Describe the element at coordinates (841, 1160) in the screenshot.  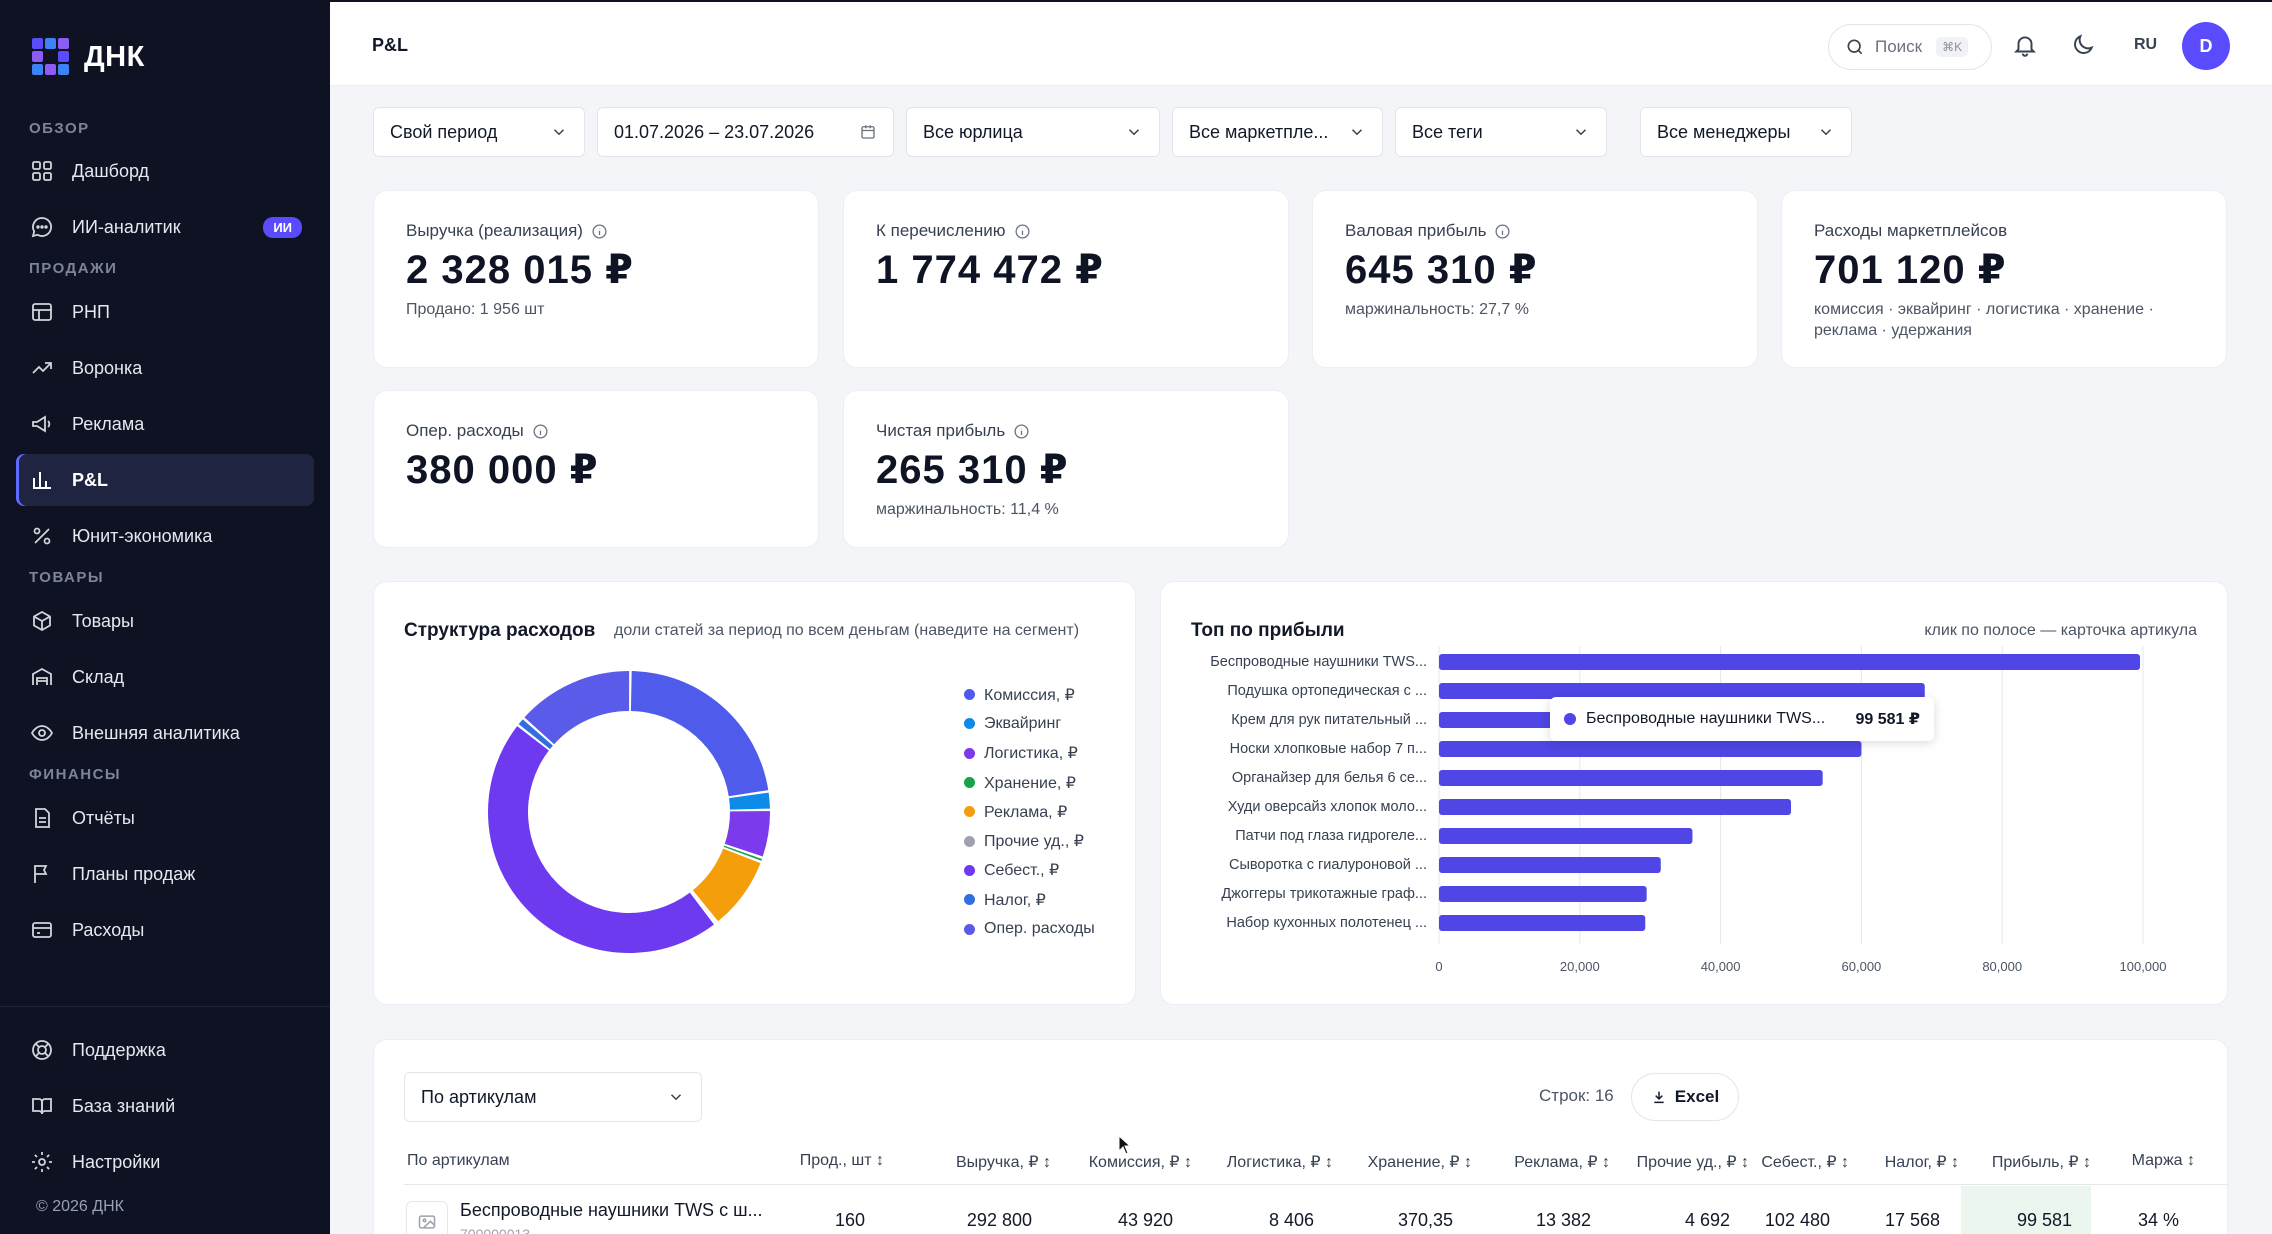
I see `column-header-qty: Прод., шт ↕` at that location.